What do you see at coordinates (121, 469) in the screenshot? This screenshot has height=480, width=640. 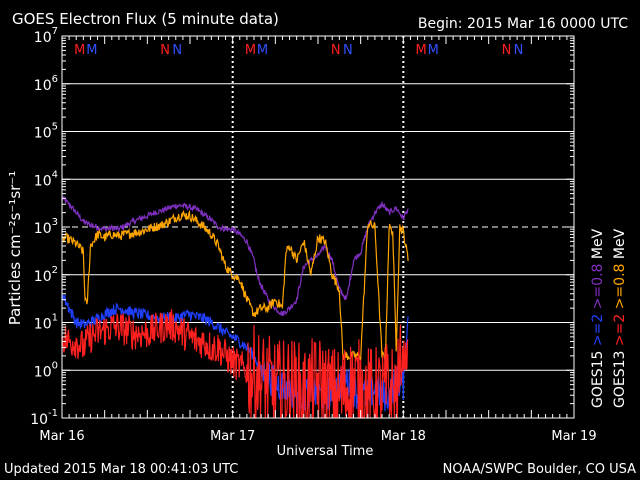 I see `updated-time: Updated 2015 Mar 18 00:41:03 UTC` at bounding box center [121, 469].